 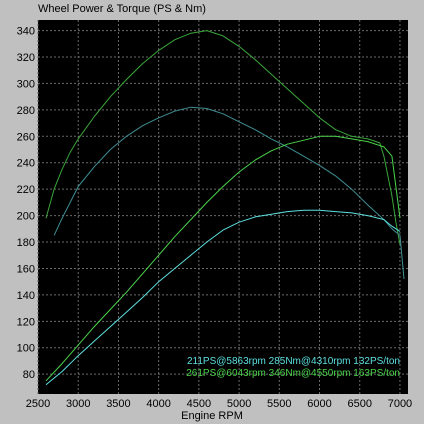 I want to click on x-tick-label: 3000, so click(x=78, y=404).